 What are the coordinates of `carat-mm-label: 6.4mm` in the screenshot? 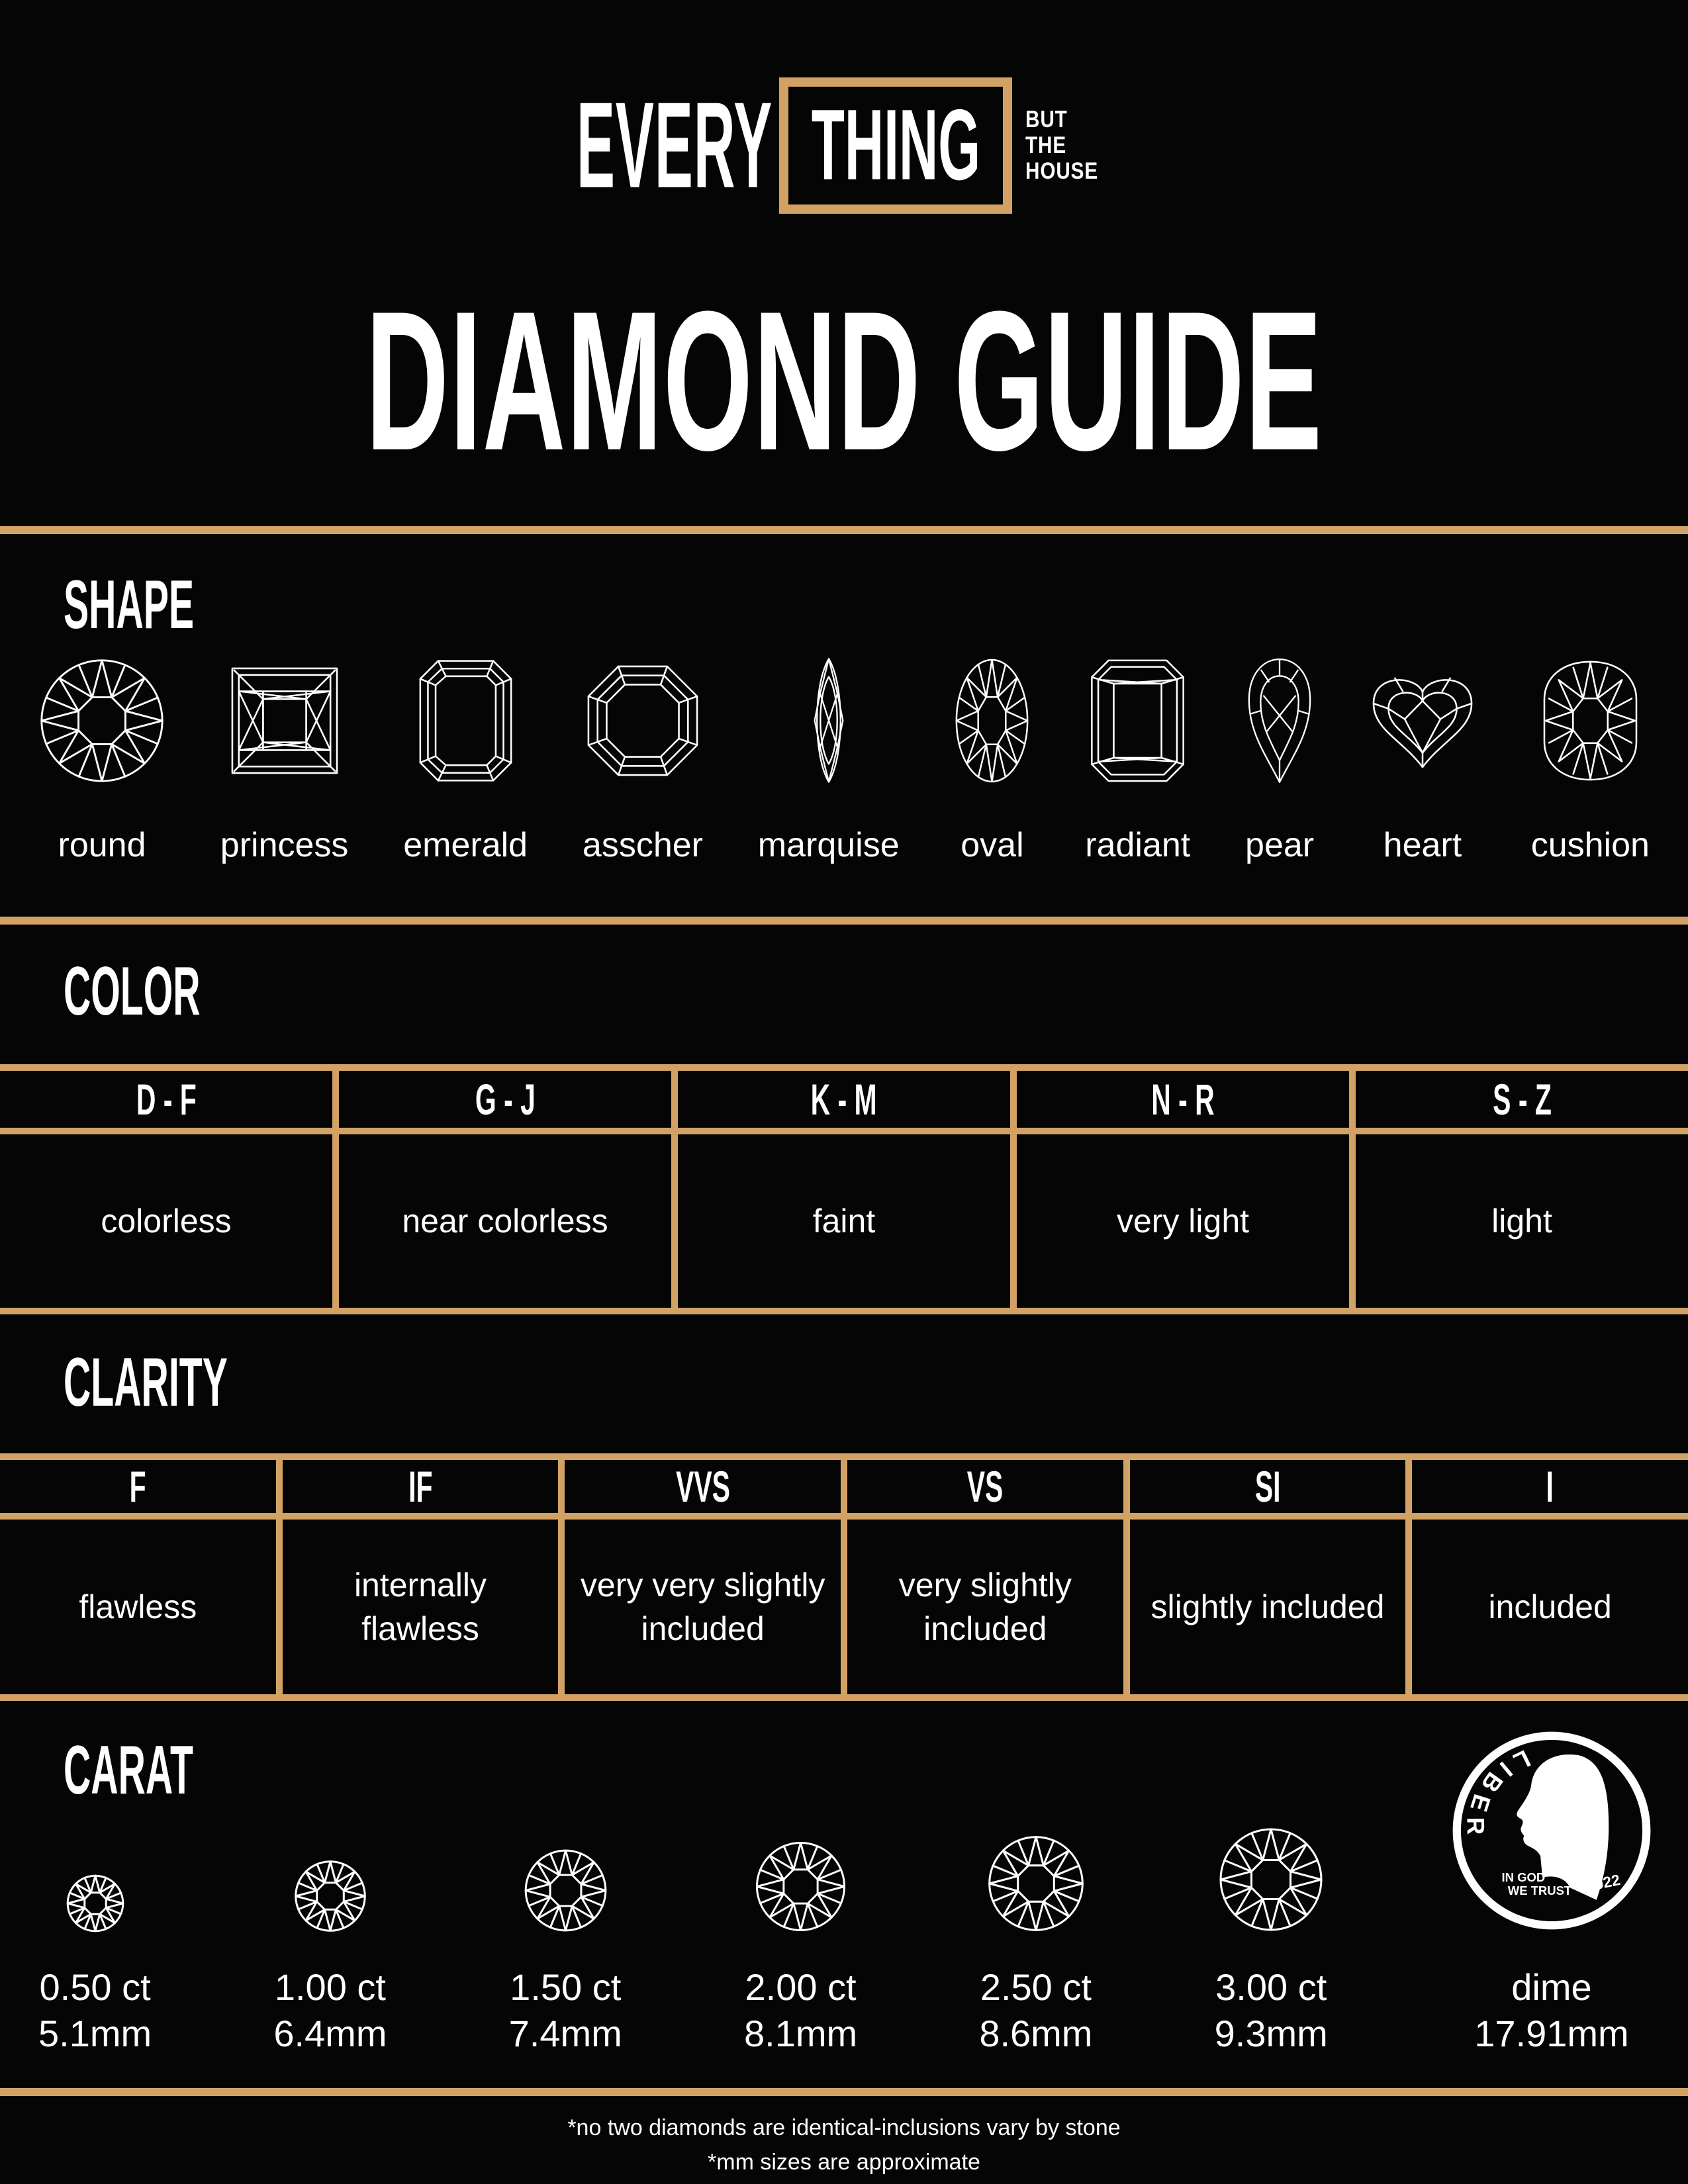 It's located at (330, 2033).